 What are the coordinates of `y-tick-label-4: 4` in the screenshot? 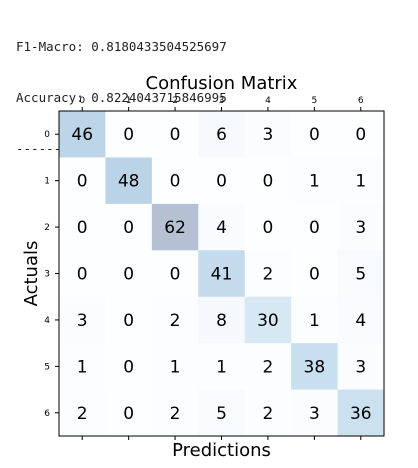 It's located at (47, 321).